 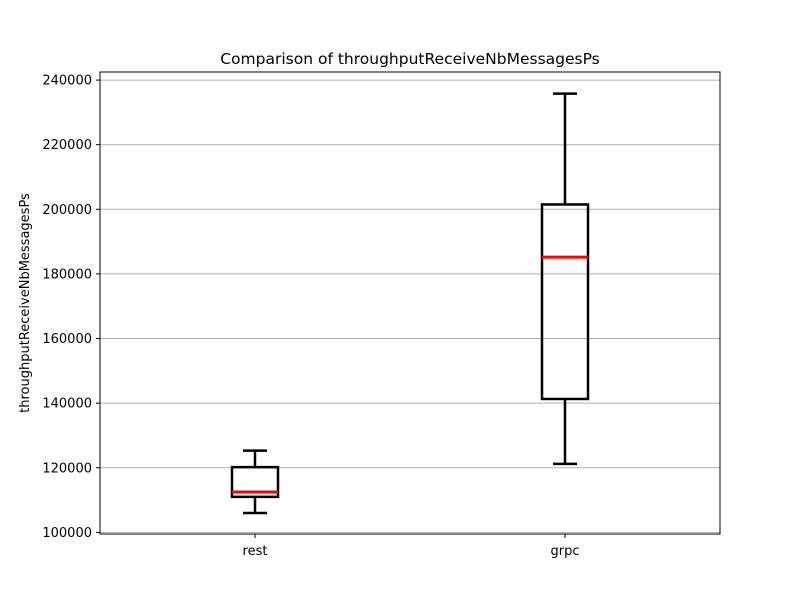 I want to click on y-tick-label: 180000, so click(x=67, y=274).